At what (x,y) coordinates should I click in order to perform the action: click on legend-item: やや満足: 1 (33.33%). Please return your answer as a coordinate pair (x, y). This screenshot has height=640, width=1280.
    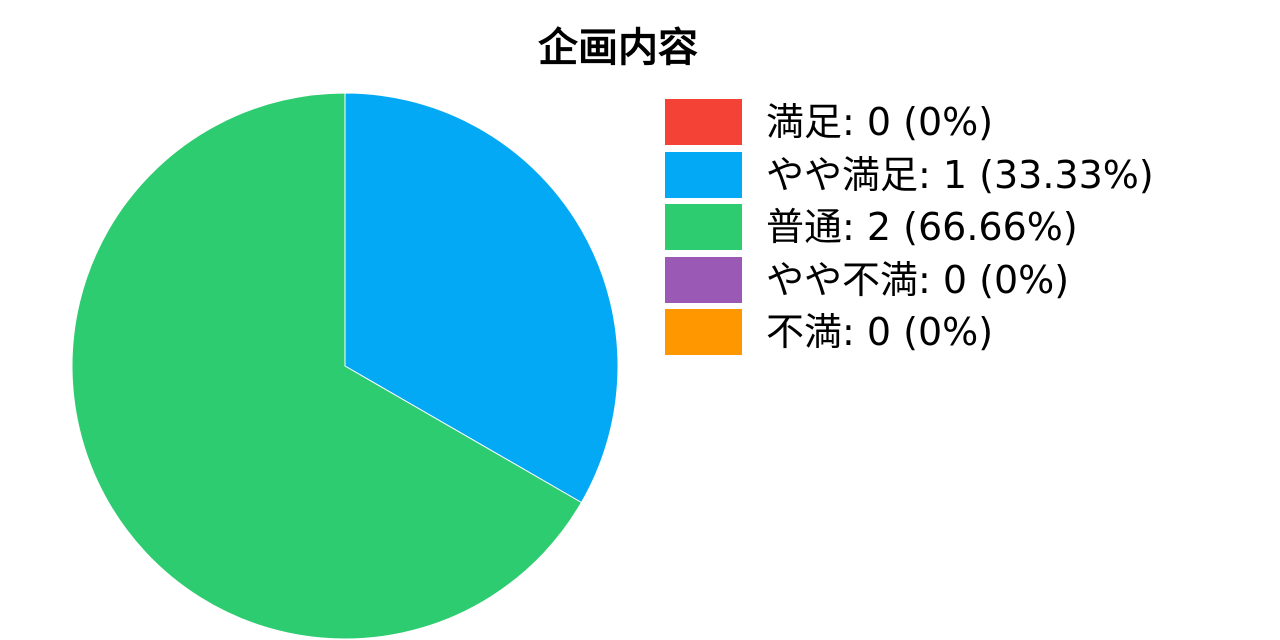
    Looking at the image, I should click on (909, 175).